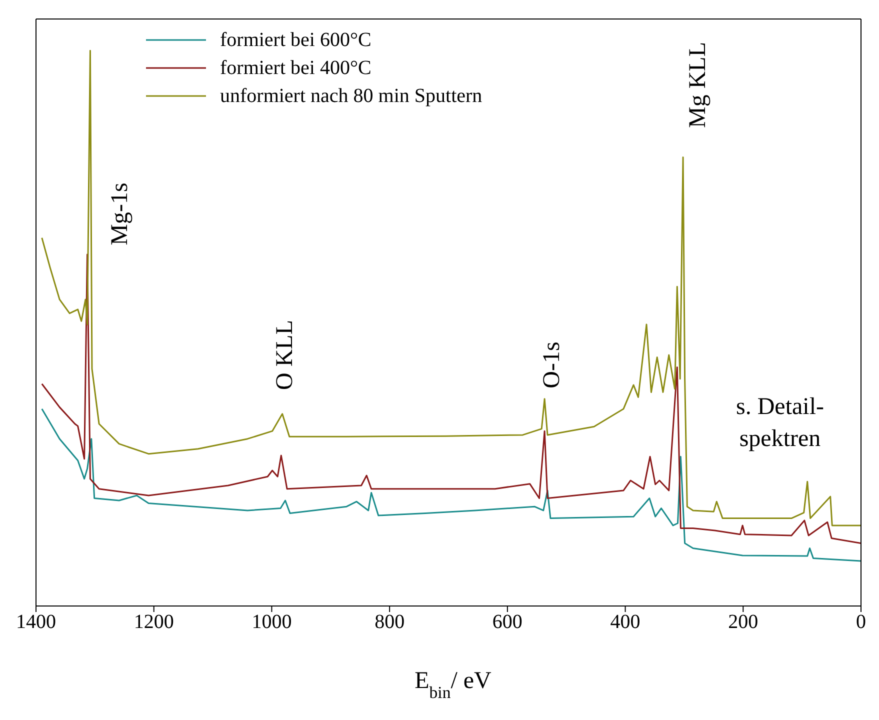 The height and width of the screenshot is (720, 879). What do you see at coordinates (120, 214) in the screenshot?
I see `annotation: Mg-1s` at bounding box center [120, 214].